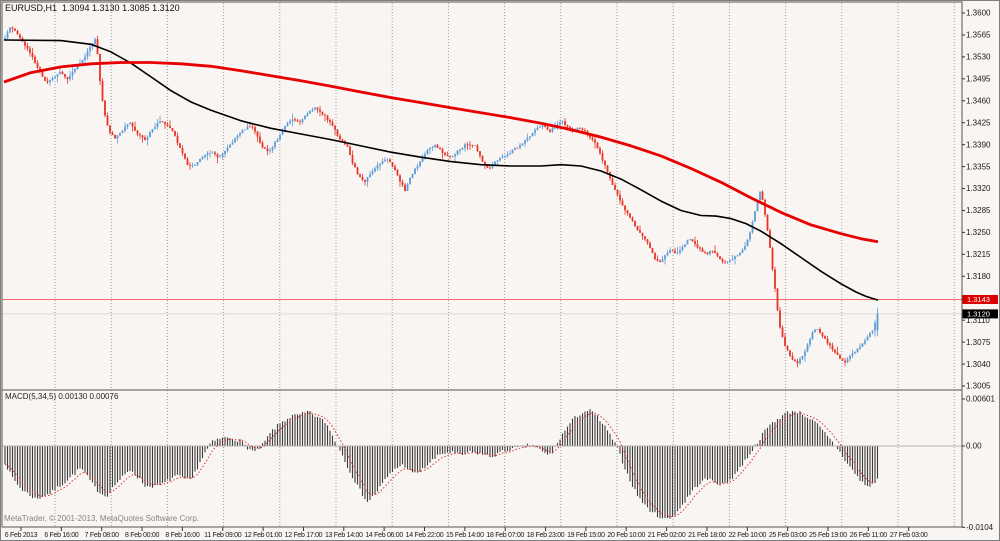 The width and height of the screenshot is (1000, 541). What do you see at coordinates (263, 535) in the screenshot?
I see `time-axis-label: 12 Feb 01:00` at bounding box center [263, 535].